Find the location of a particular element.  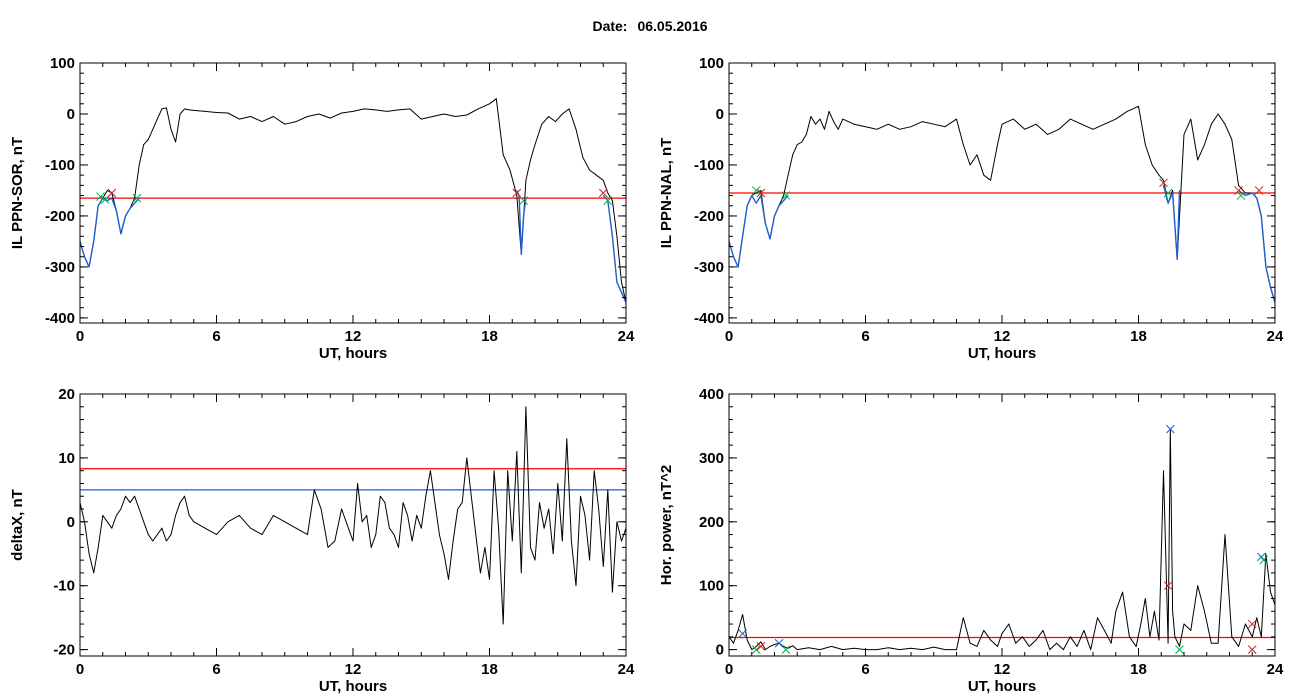

y-axis-label: IL PPN-SOR, nT is located at coordinates (17, 193).